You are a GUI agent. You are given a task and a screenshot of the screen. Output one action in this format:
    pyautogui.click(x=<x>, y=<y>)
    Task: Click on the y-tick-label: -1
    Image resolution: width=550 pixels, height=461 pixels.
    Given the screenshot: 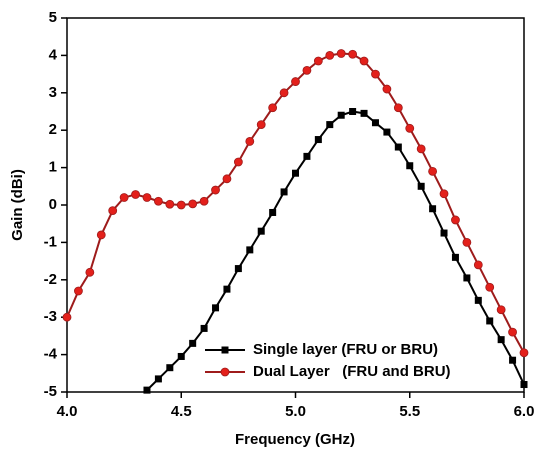 What is the action you would take?
    pyautogui.click(x=50, y=241)
    